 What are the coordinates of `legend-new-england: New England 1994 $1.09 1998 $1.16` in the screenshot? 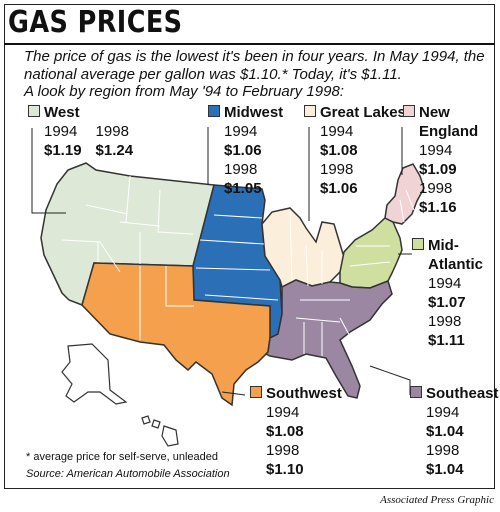 It's located at (440, 160).